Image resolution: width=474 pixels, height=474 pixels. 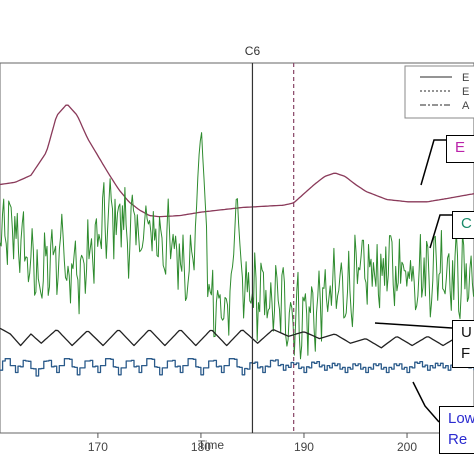 I want to click on x-tick-label: 190, so click(x=304, y=447).